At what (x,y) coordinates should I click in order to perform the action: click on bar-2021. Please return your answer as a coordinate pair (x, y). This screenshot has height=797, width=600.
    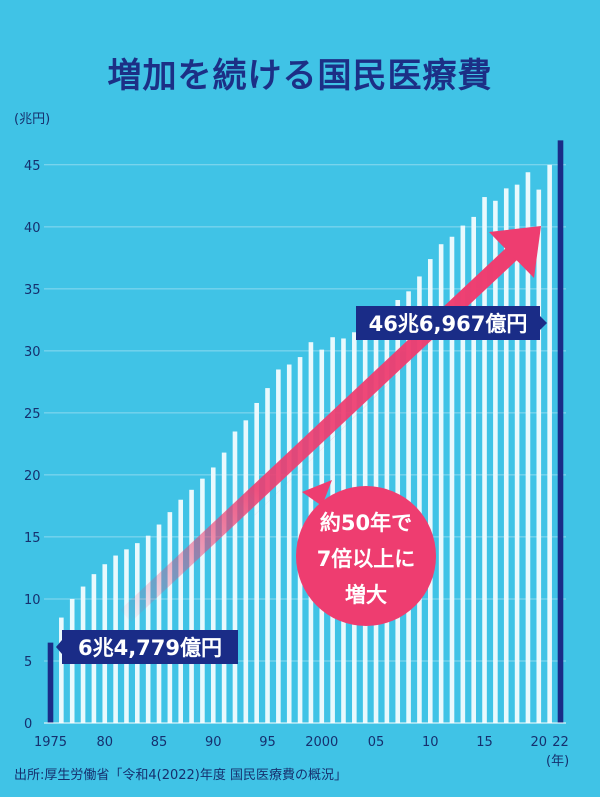
    Looking at the image, I should click on (549, 443).